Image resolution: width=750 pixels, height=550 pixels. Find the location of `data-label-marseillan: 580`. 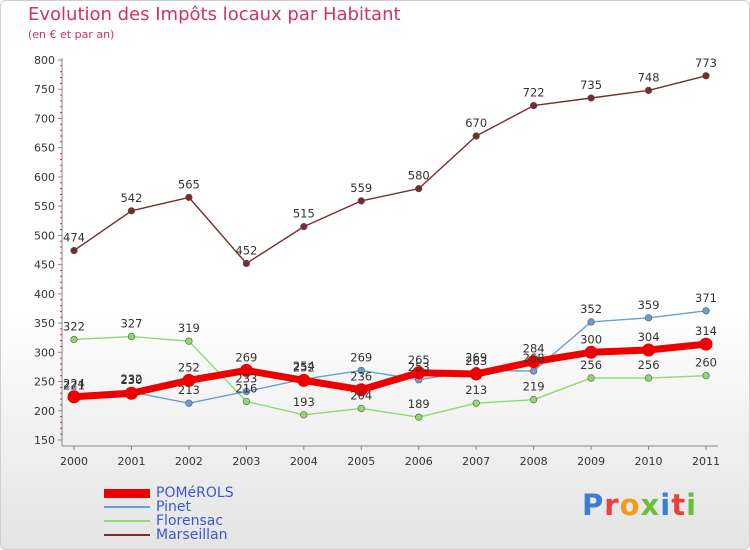

data-label-marseillan: 580 is located at coordinates (419, 176).